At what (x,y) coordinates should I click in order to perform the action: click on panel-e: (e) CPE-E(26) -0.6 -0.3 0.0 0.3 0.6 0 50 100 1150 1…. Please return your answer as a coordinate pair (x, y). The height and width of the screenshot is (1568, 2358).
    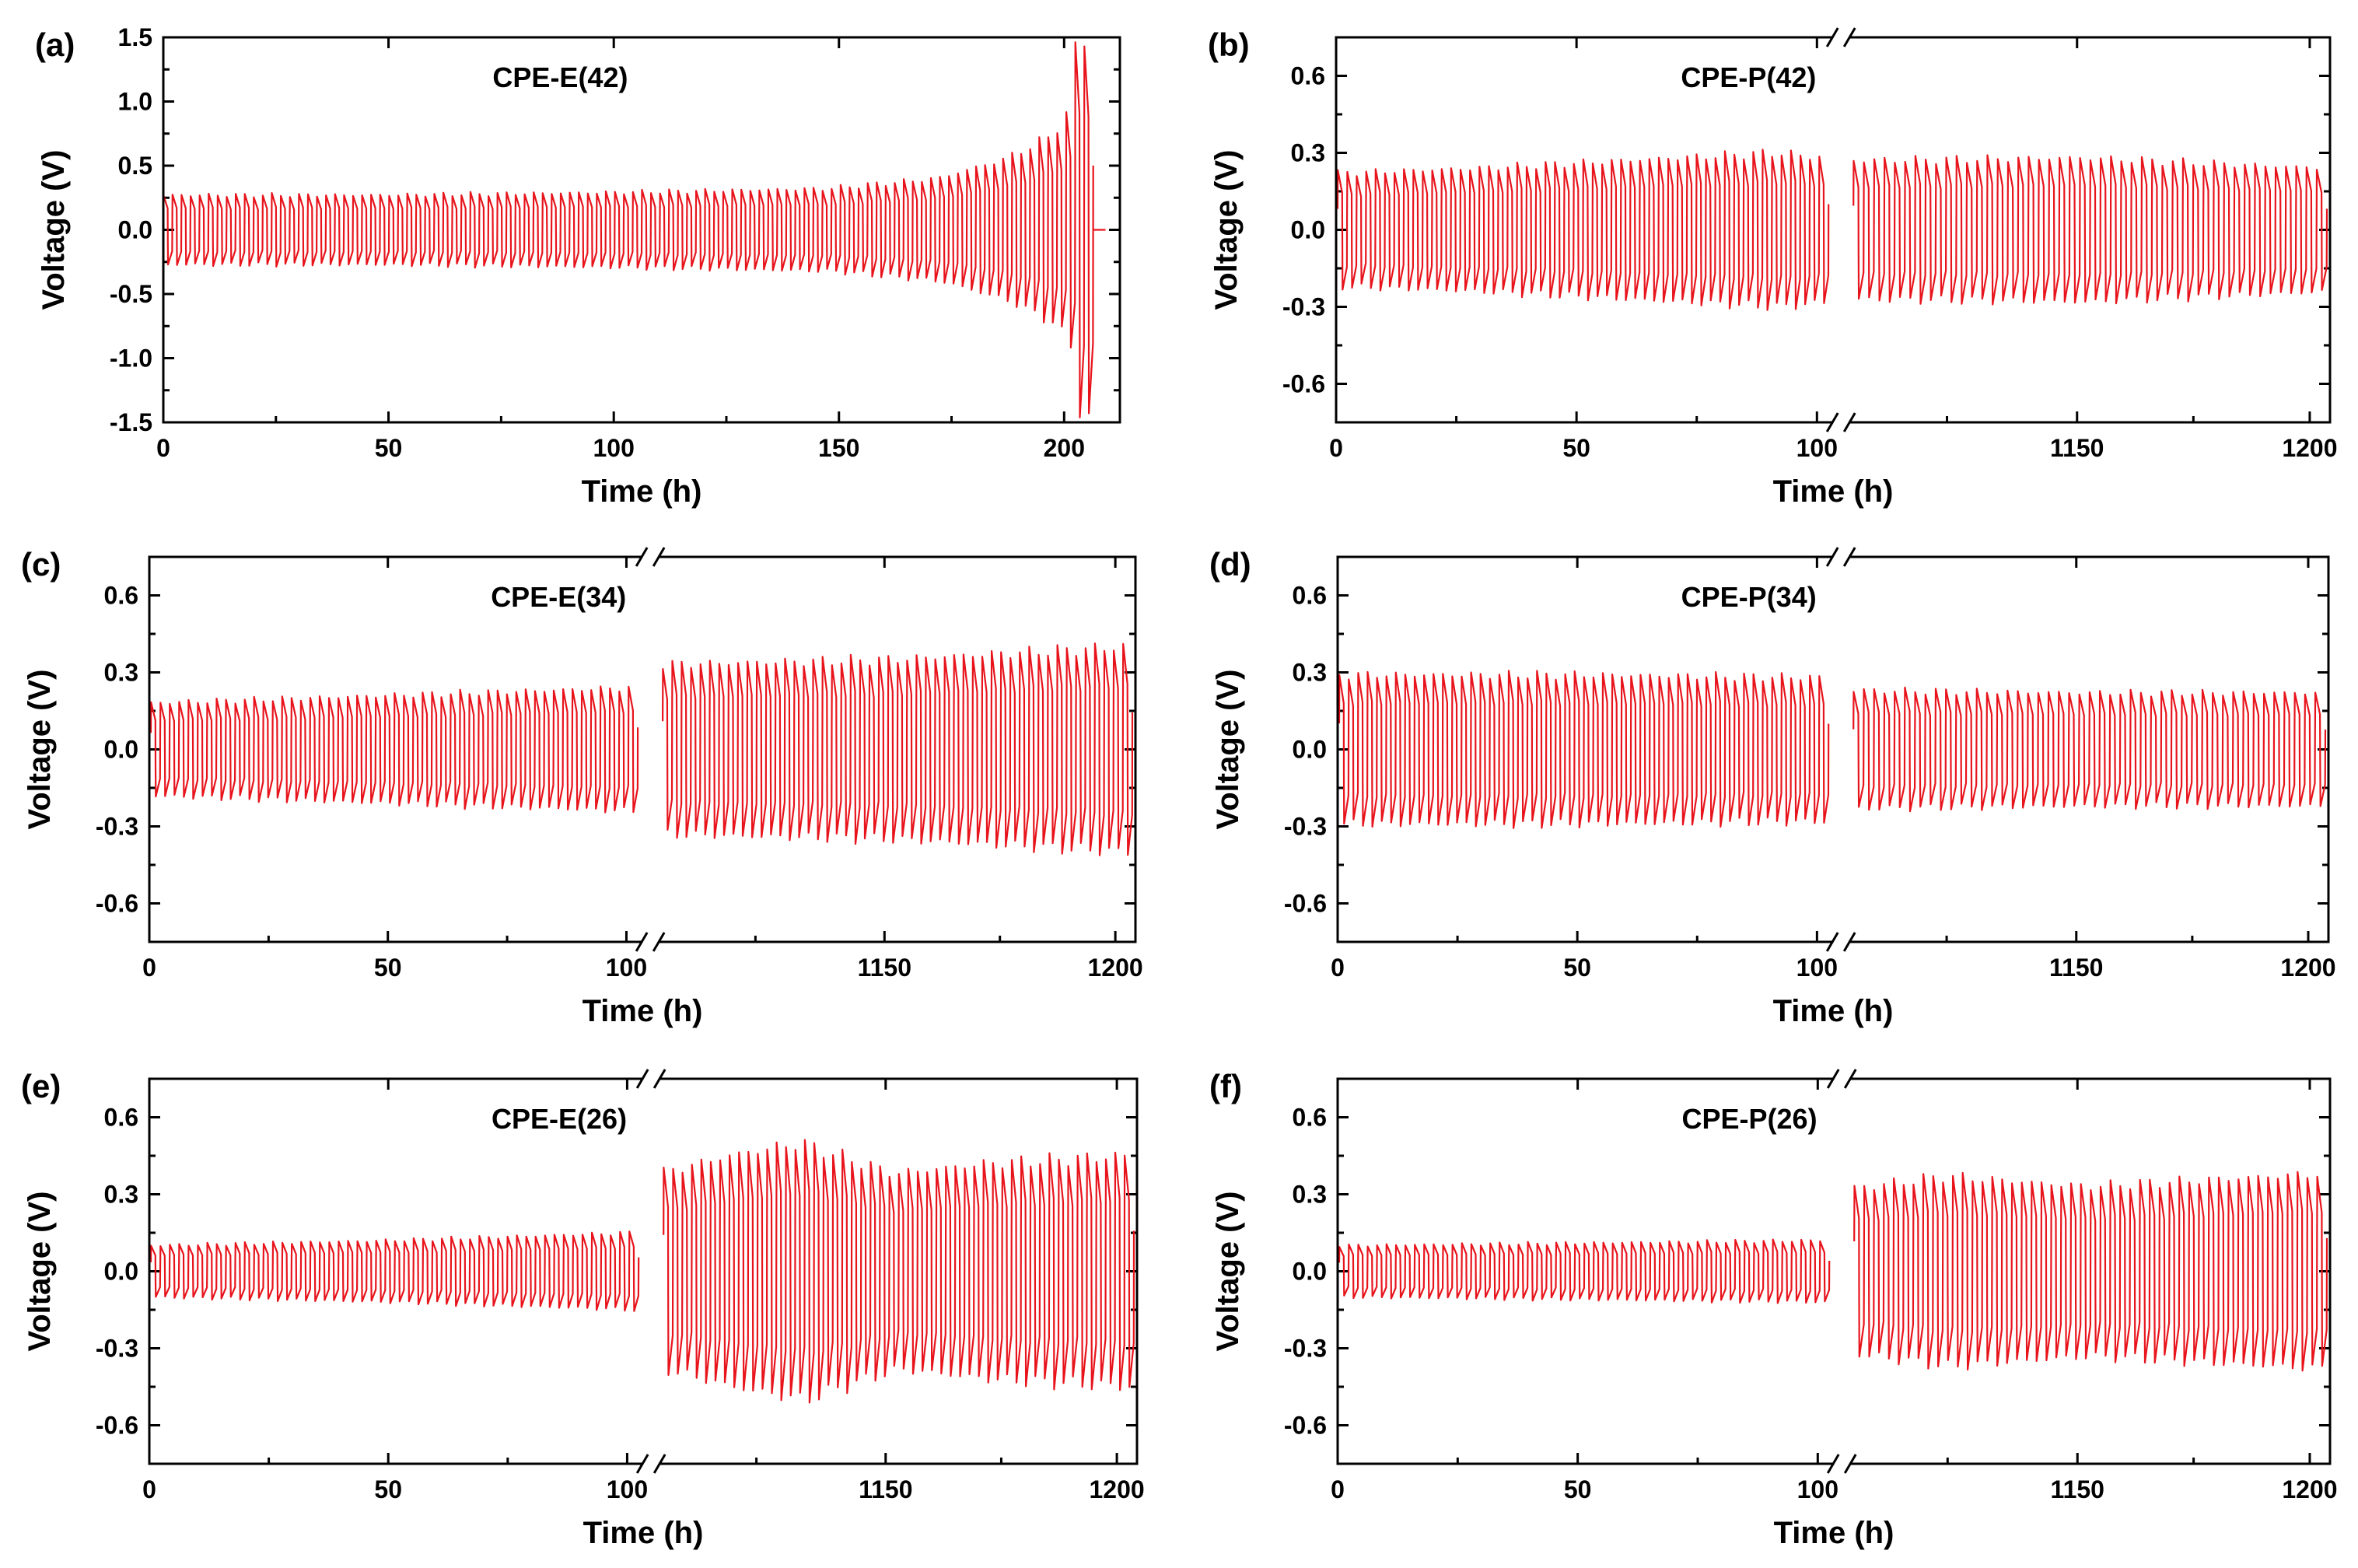
    Looking at the image, I should click on (583, 1309).